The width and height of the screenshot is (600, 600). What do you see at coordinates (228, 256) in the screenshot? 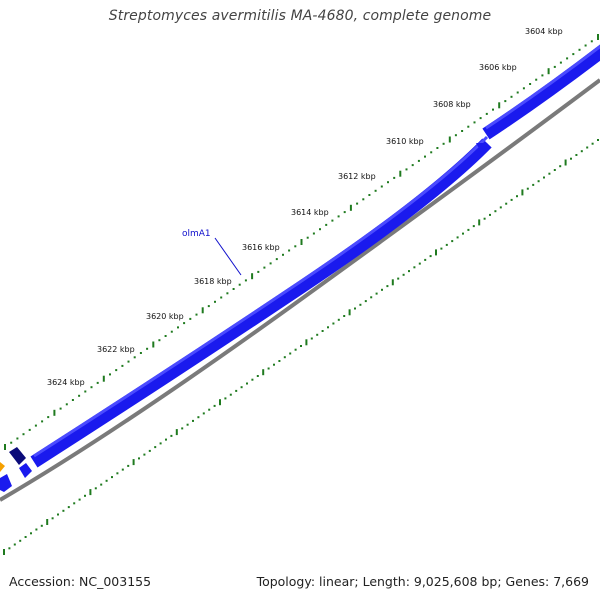
I see `gene-label-leader` at bounding box center [228, 256].